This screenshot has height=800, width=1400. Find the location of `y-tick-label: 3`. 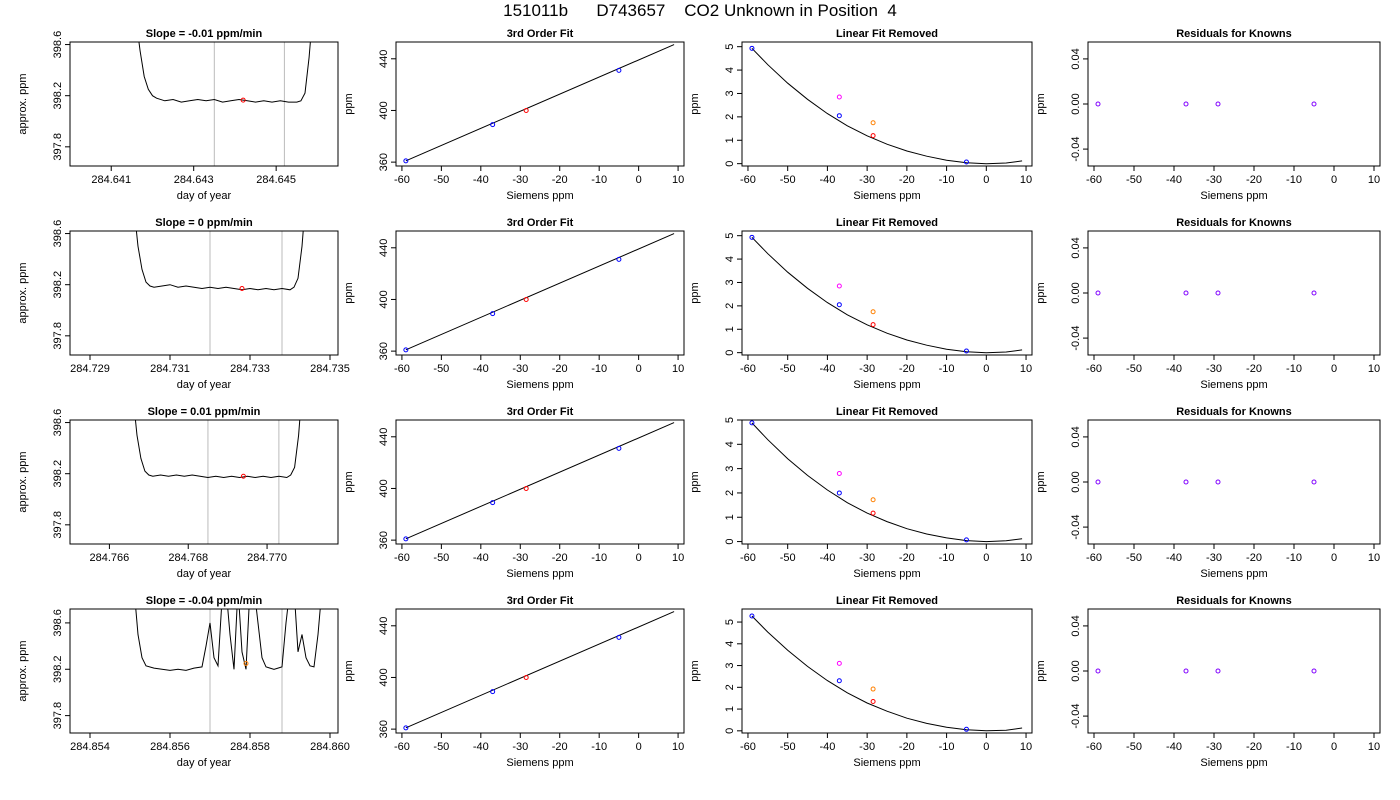

y-tick-label: 3 is located at coordinates (730, 665).